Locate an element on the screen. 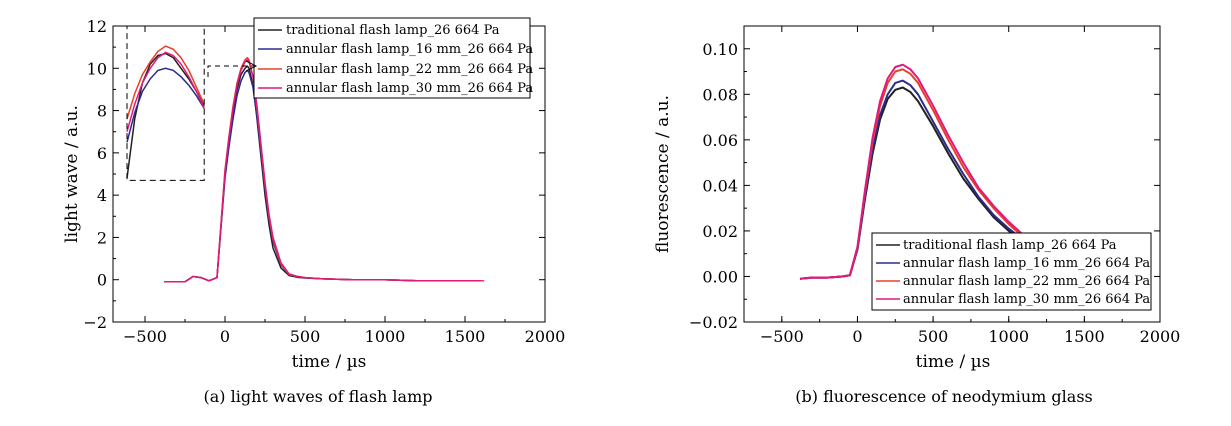 This screenshot has height=426, width=1231. chart-a-zoom-arrow is located at coordinates (232, 68).